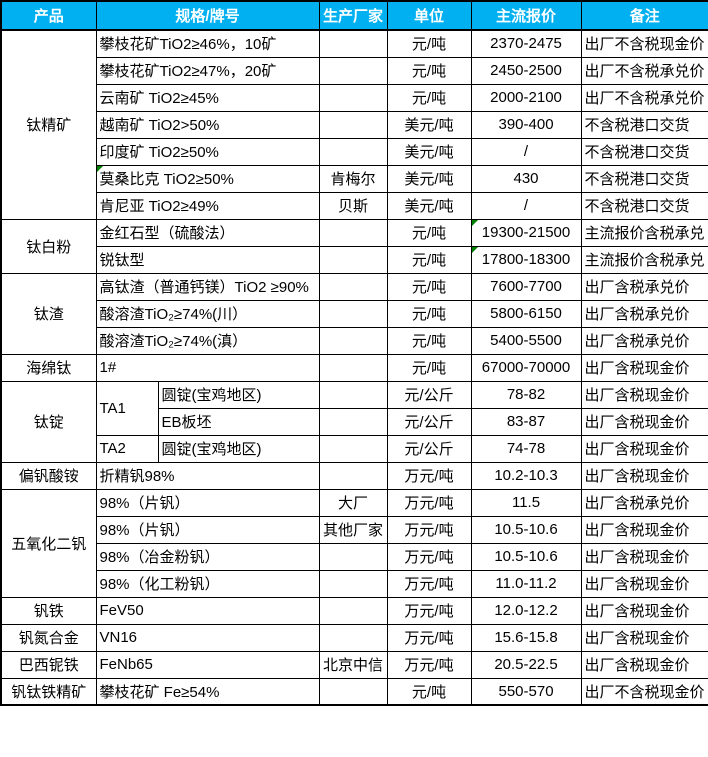 The image size is (708, 757). Describe the element at coordinates (48, 610) in the screenshot. I see `product-cell: 钒铁` at that location.